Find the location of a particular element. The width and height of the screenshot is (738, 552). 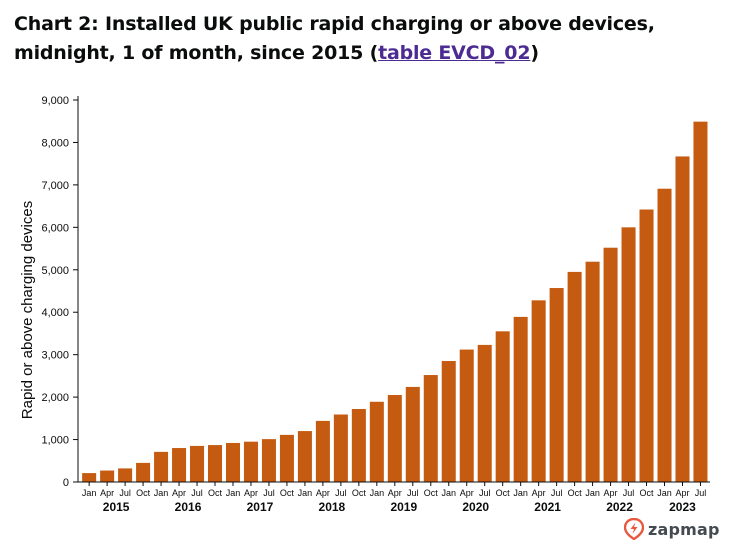

logo-text: zapmap is located at coordinates (684, 529).